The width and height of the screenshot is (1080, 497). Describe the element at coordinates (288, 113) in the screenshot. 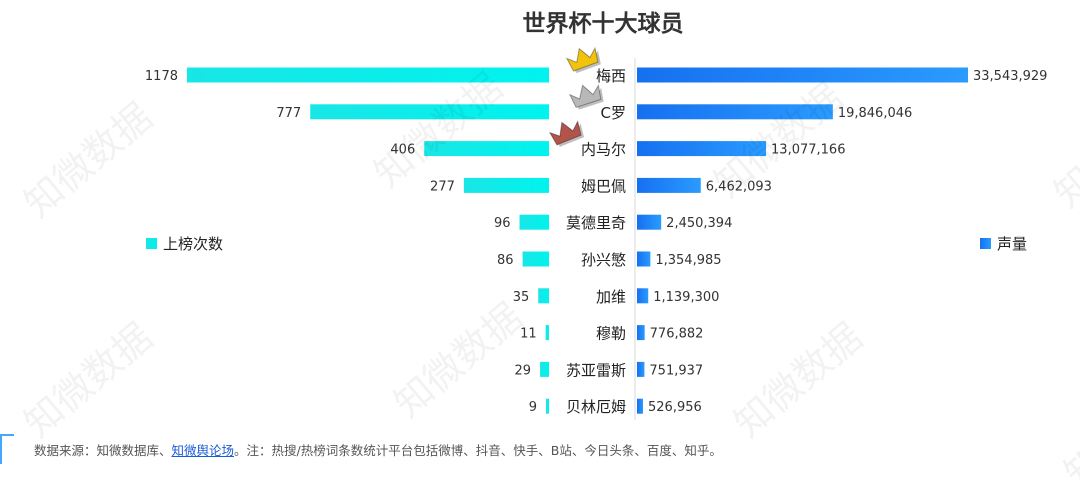

I see `left-bar-value-label: 777` at that location.